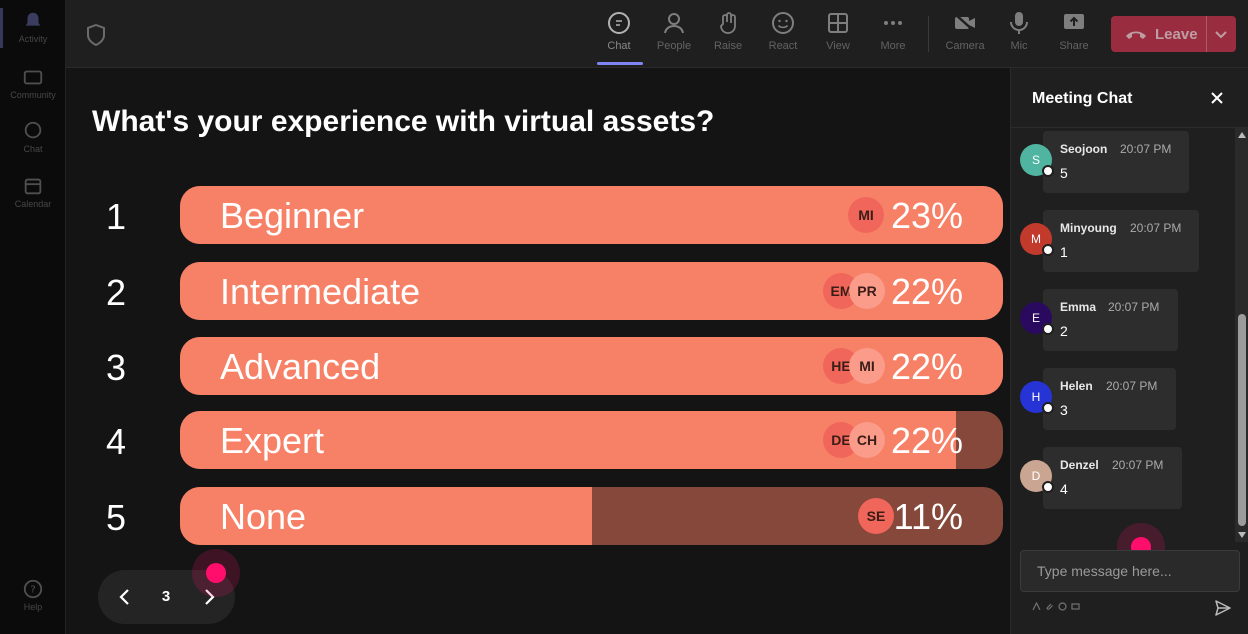 This screenshot has height=634, width=1248. I want to click on view-button: View, so click(838, 36).